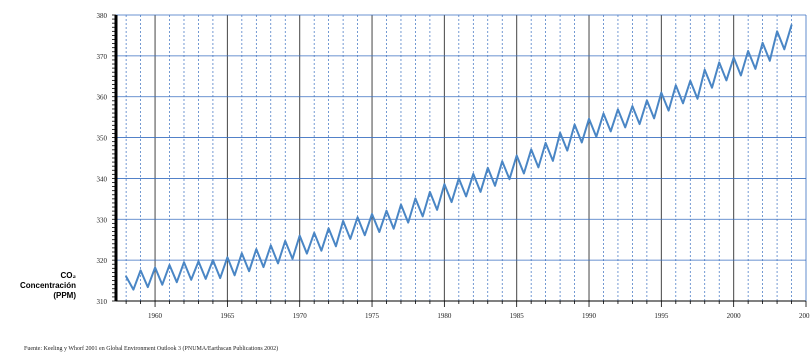 This screenshot has height=364, width=810. I want to click on y-tick-label: 350, so click(102, 139).